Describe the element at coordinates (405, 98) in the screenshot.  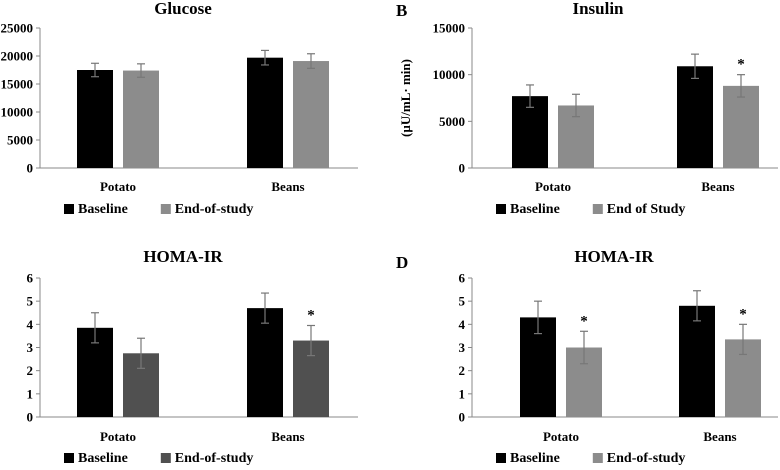
I see `y-axis-label: (µU/mL· min)` at that location.